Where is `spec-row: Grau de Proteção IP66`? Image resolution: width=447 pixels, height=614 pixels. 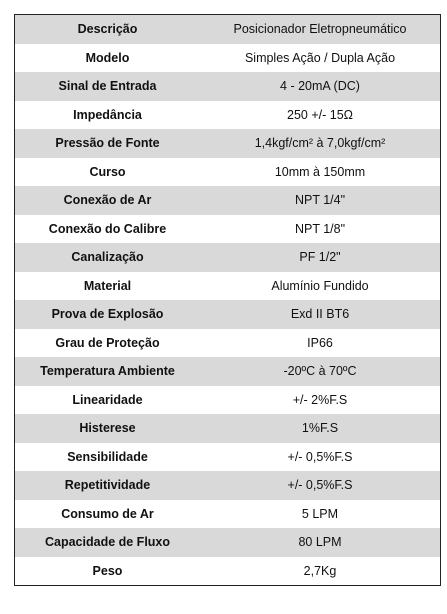 spec-row: Grau de Proteção IP66 is located at coordinates (227, 342).